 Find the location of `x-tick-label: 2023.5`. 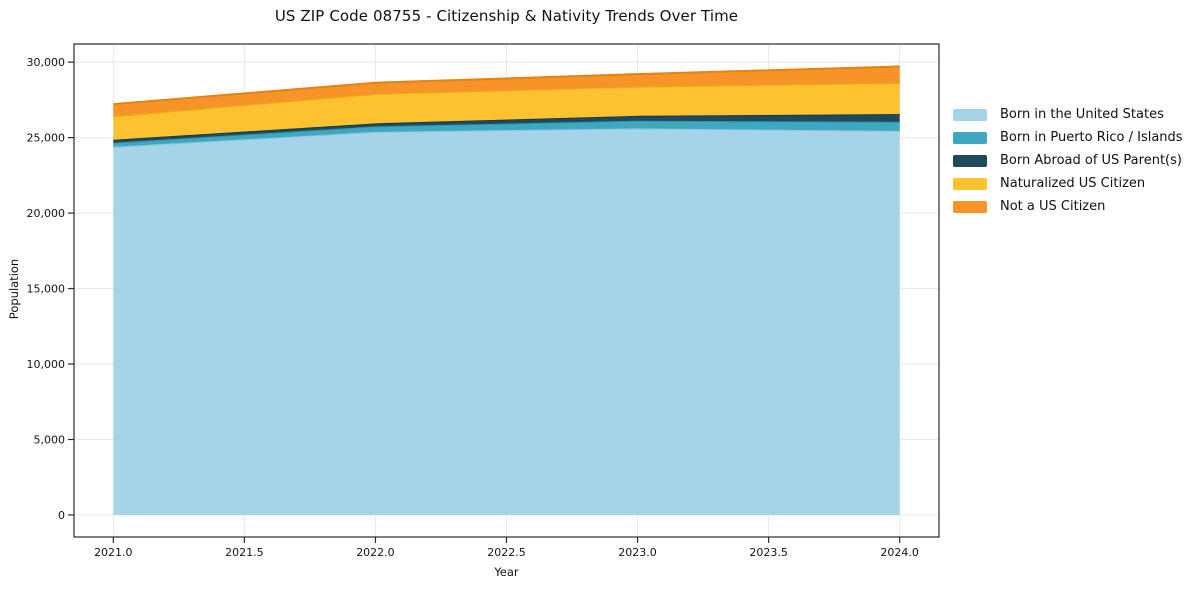

x-tick-label: 2023.5 is located at coordinates (768, 552).